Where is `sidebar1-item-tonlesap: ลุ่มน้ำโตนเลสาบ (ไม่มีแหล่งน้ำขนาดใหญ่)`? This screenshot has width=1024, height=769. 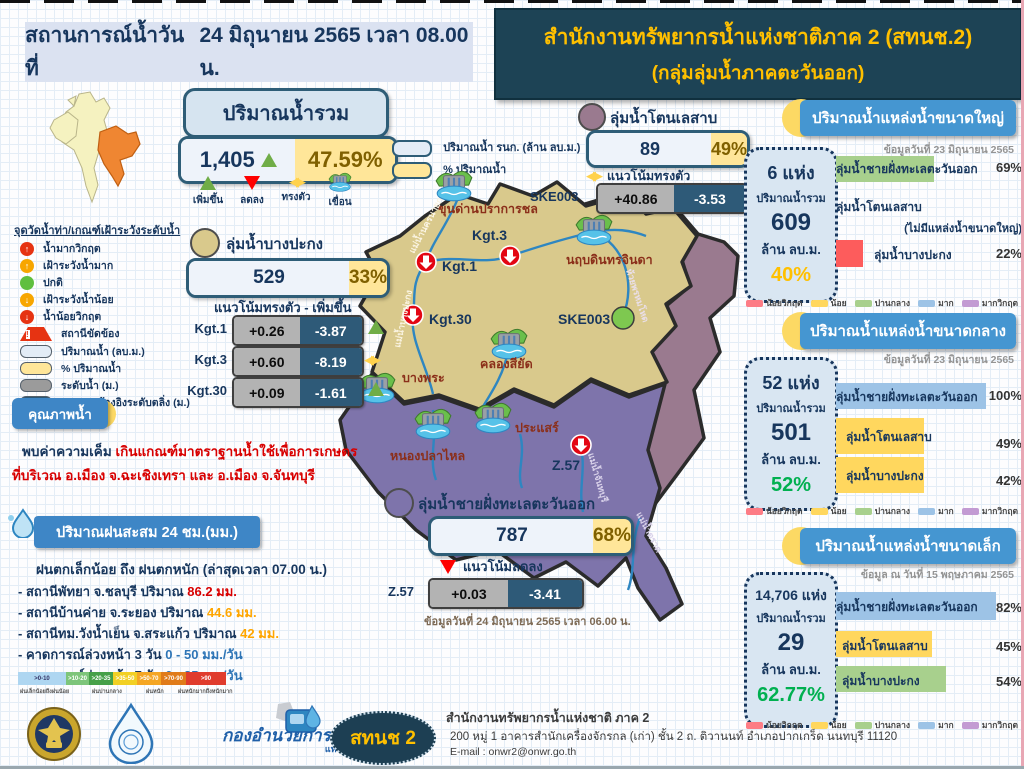 sidebar1-item-tonlesap: ลุ่มน้ำโตนเลสาบ (ไม่มีแหล่งน้ำขนาดใหญ่) is located at coordinates (929, 217).